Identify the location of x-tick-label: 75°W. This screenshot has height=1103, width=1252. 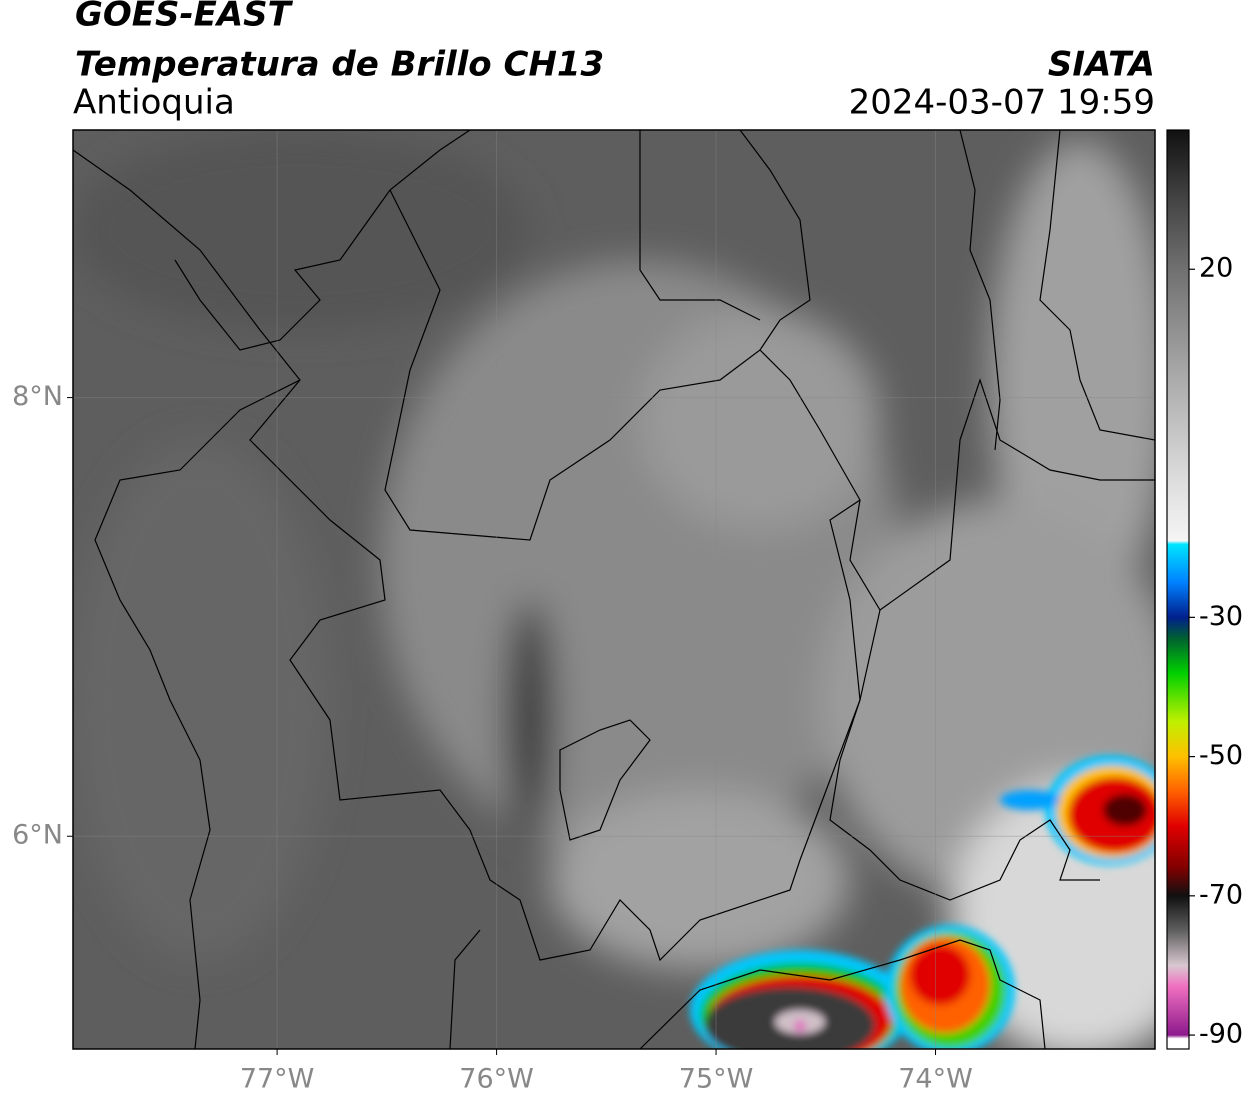
(716, 1079).